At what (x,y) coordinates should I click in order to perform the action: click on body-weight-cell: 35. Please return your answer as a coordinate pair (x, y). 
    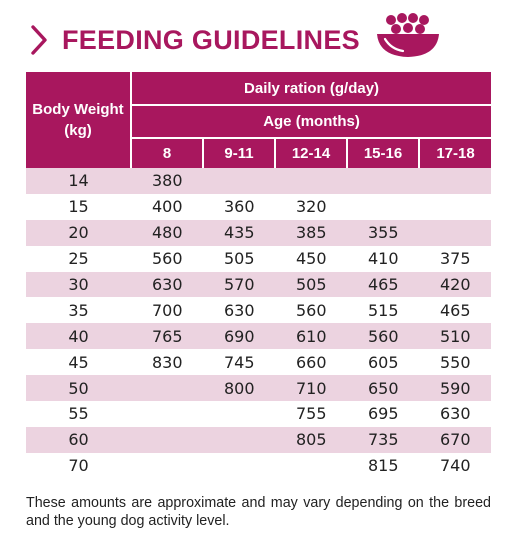
    Looking at the image, I should click on (78, 310).